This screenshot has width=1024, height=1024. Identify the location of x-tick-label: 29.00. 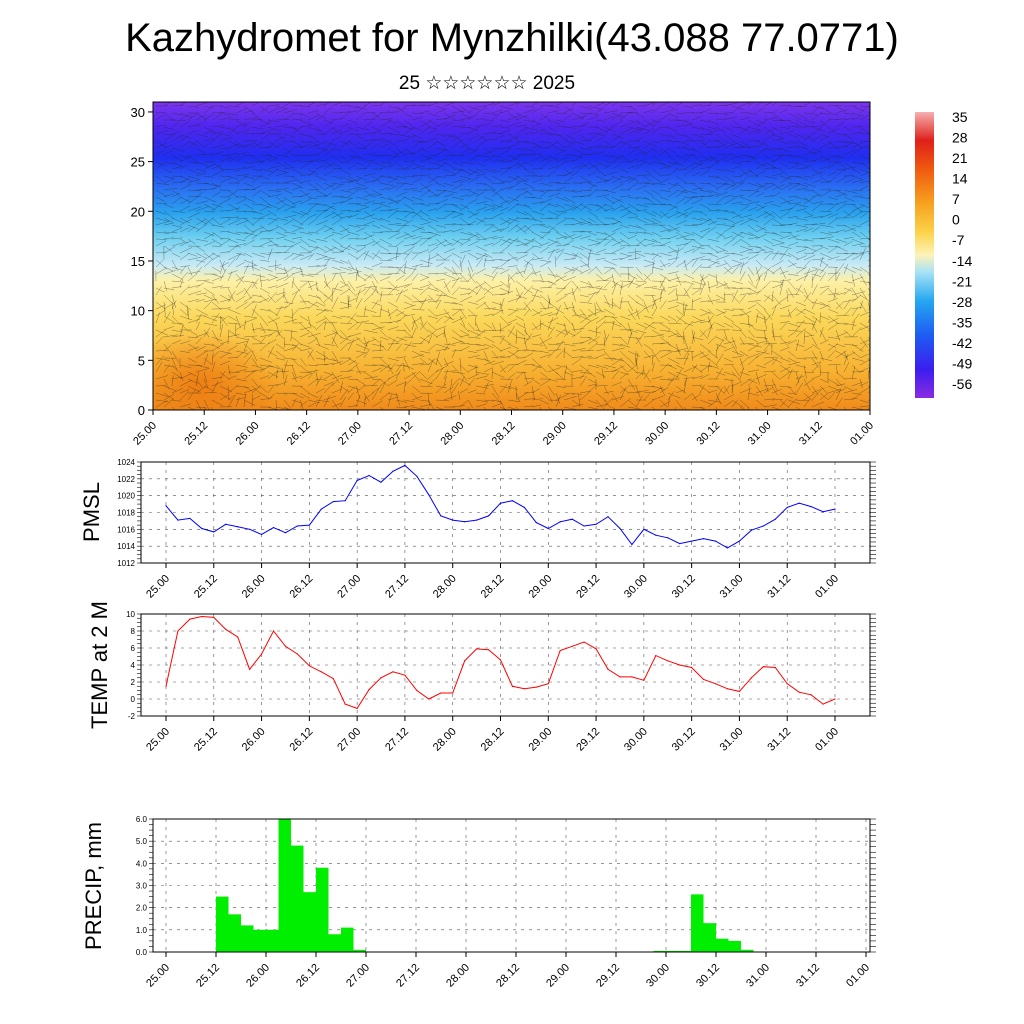
(540, 740).